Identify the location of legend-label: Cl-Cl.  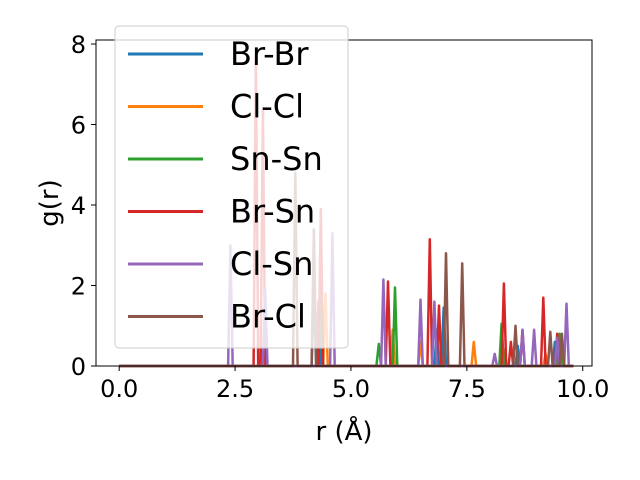
(267, 107).